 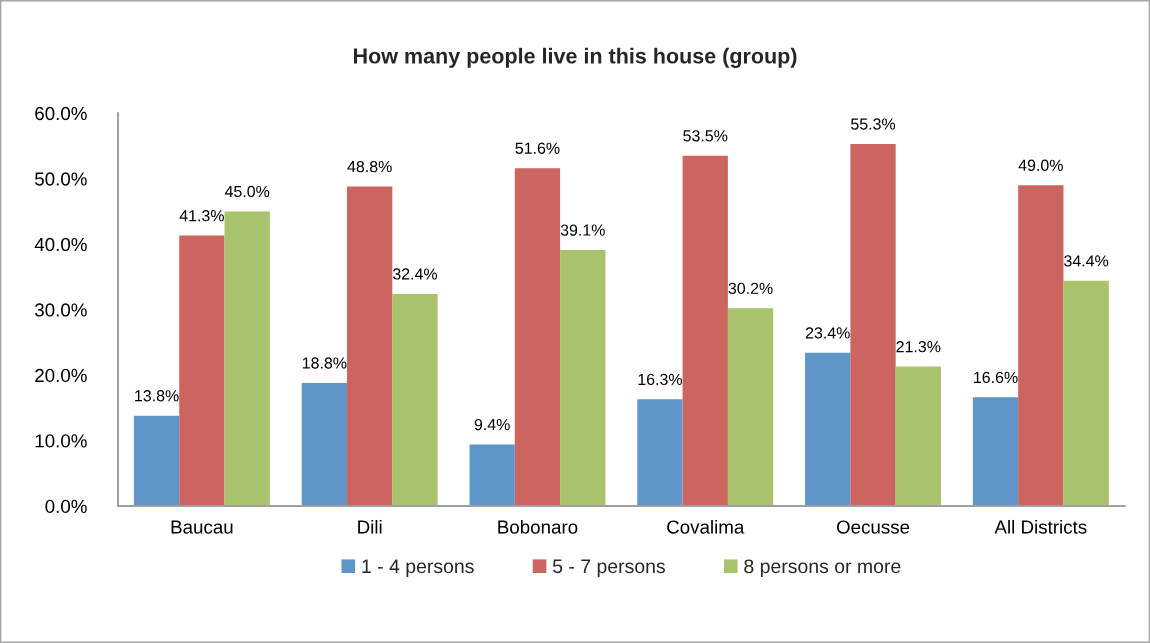 I want to click on data-label: 48.8%, so click(x=369, y=166).